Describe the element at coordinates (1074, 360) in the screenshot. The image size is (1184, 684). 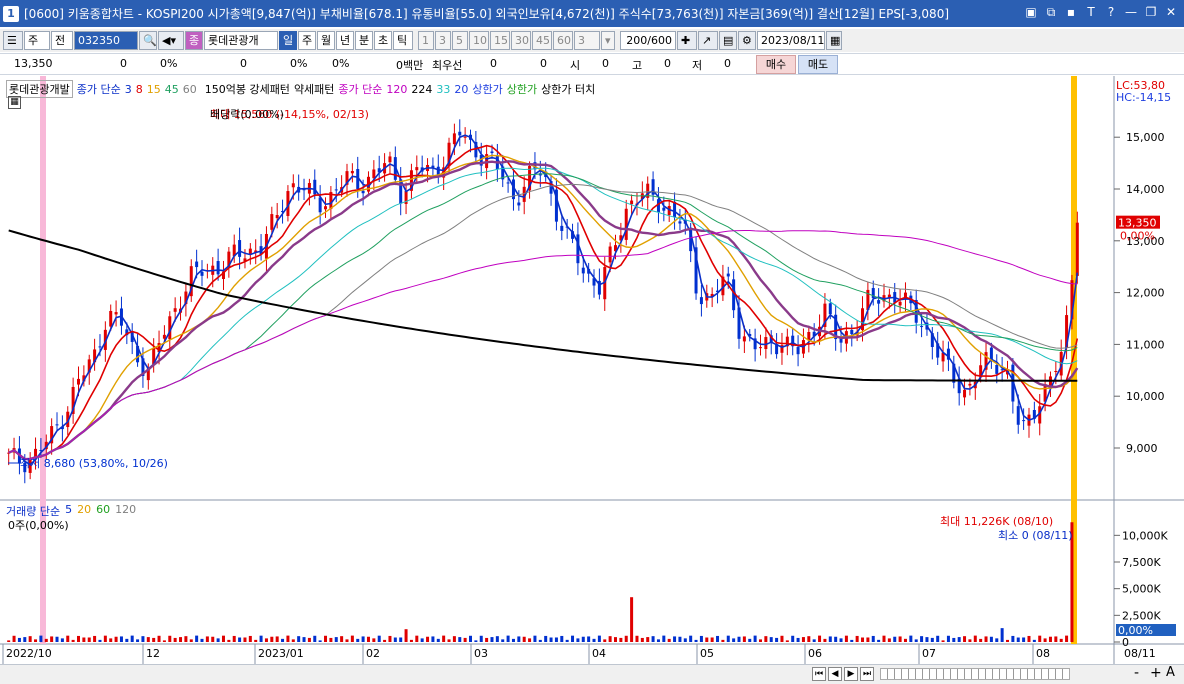
I see `highlight-band-current` at that location.